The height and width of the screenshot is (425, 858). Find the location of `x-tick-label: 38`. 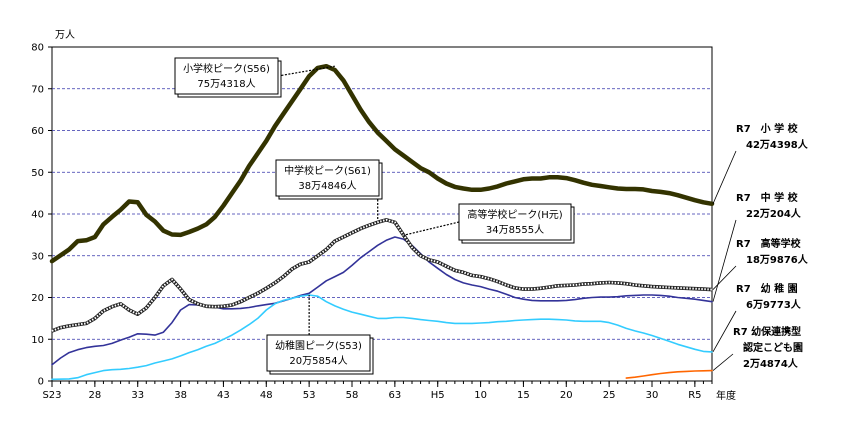

x-tick-label: 38 is located at coordinates (180, 395).